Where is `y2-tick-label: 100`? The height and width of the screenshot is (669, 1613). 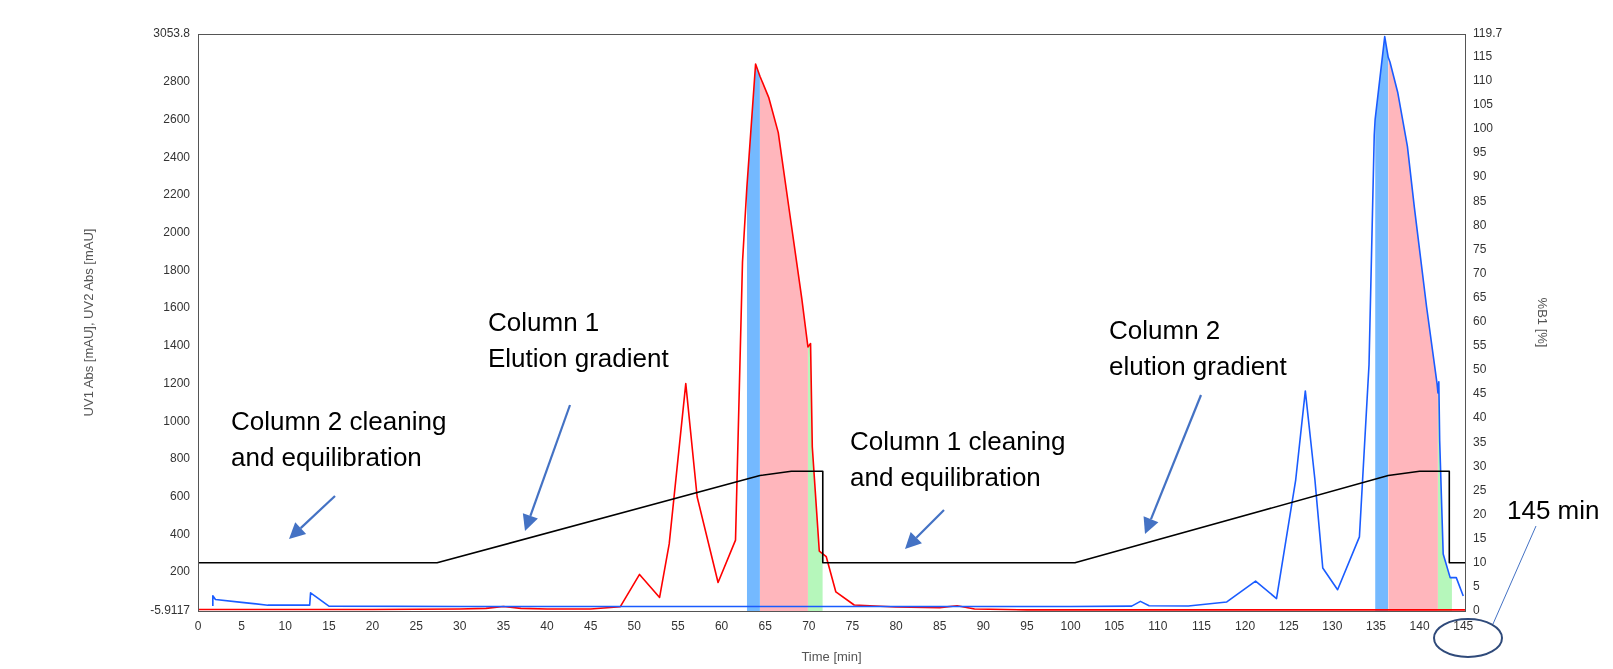
y2-tick-label: 100 is located at coordinates (1483, 128).